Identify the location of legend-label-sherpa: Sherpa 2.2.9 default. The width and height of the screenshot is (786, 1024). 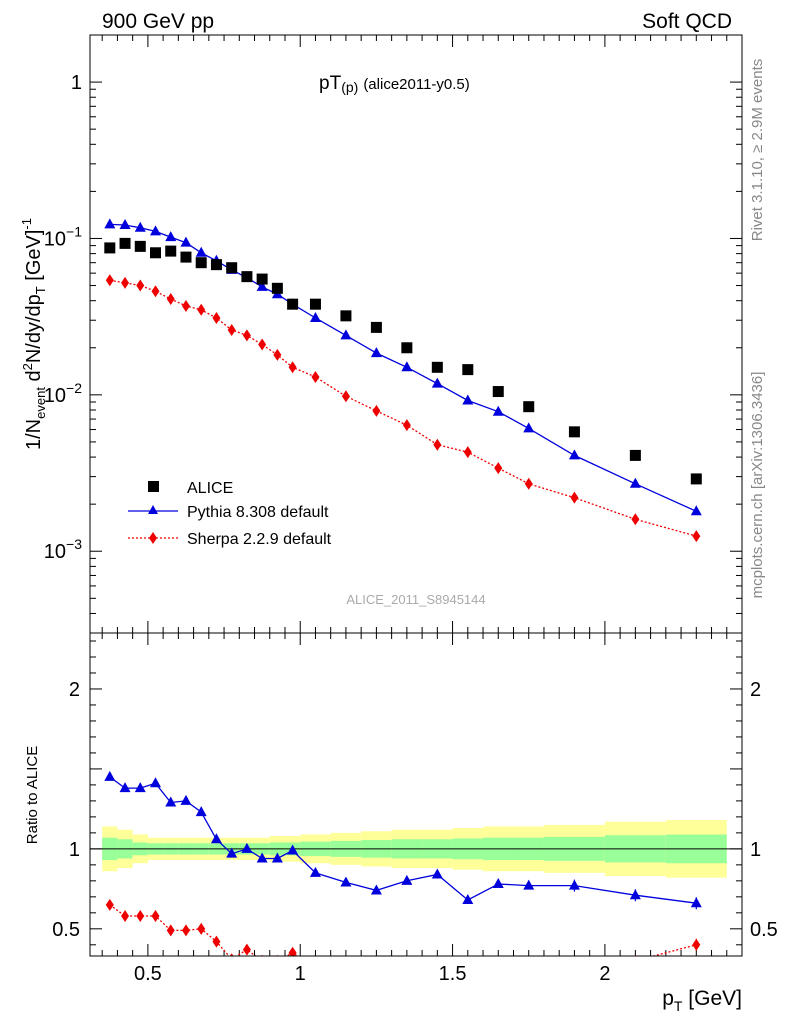
(259, 539).